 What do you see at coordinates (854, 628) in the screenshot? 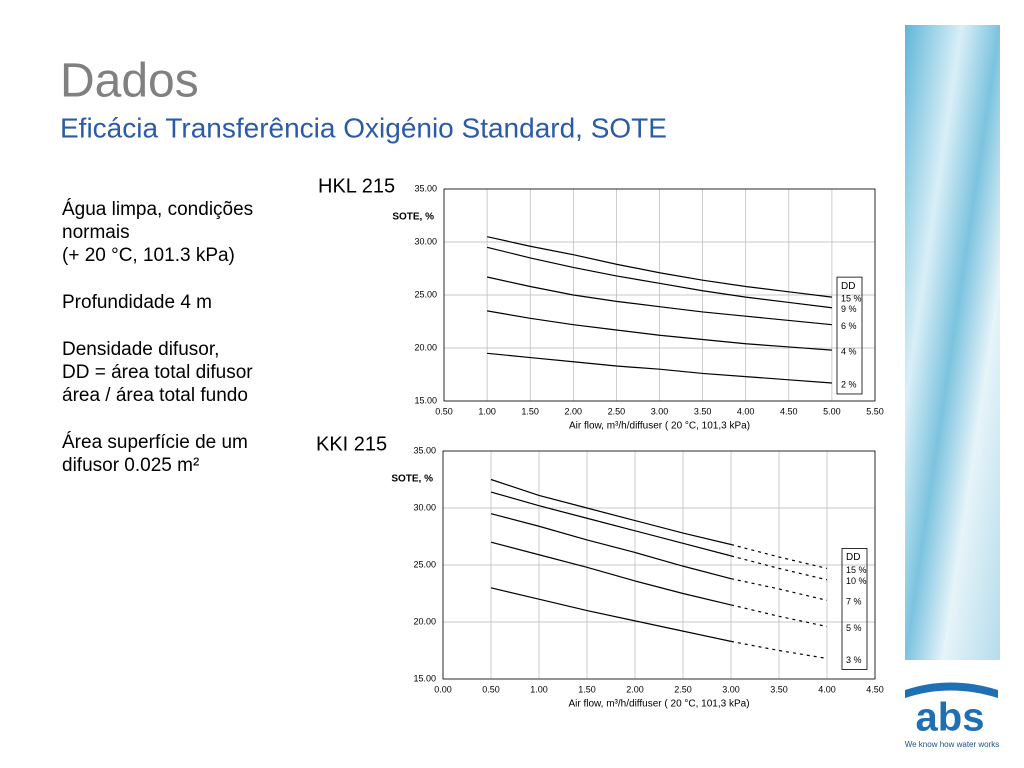
I see `legend-label: 5 %` at bounding box center [854, 628].